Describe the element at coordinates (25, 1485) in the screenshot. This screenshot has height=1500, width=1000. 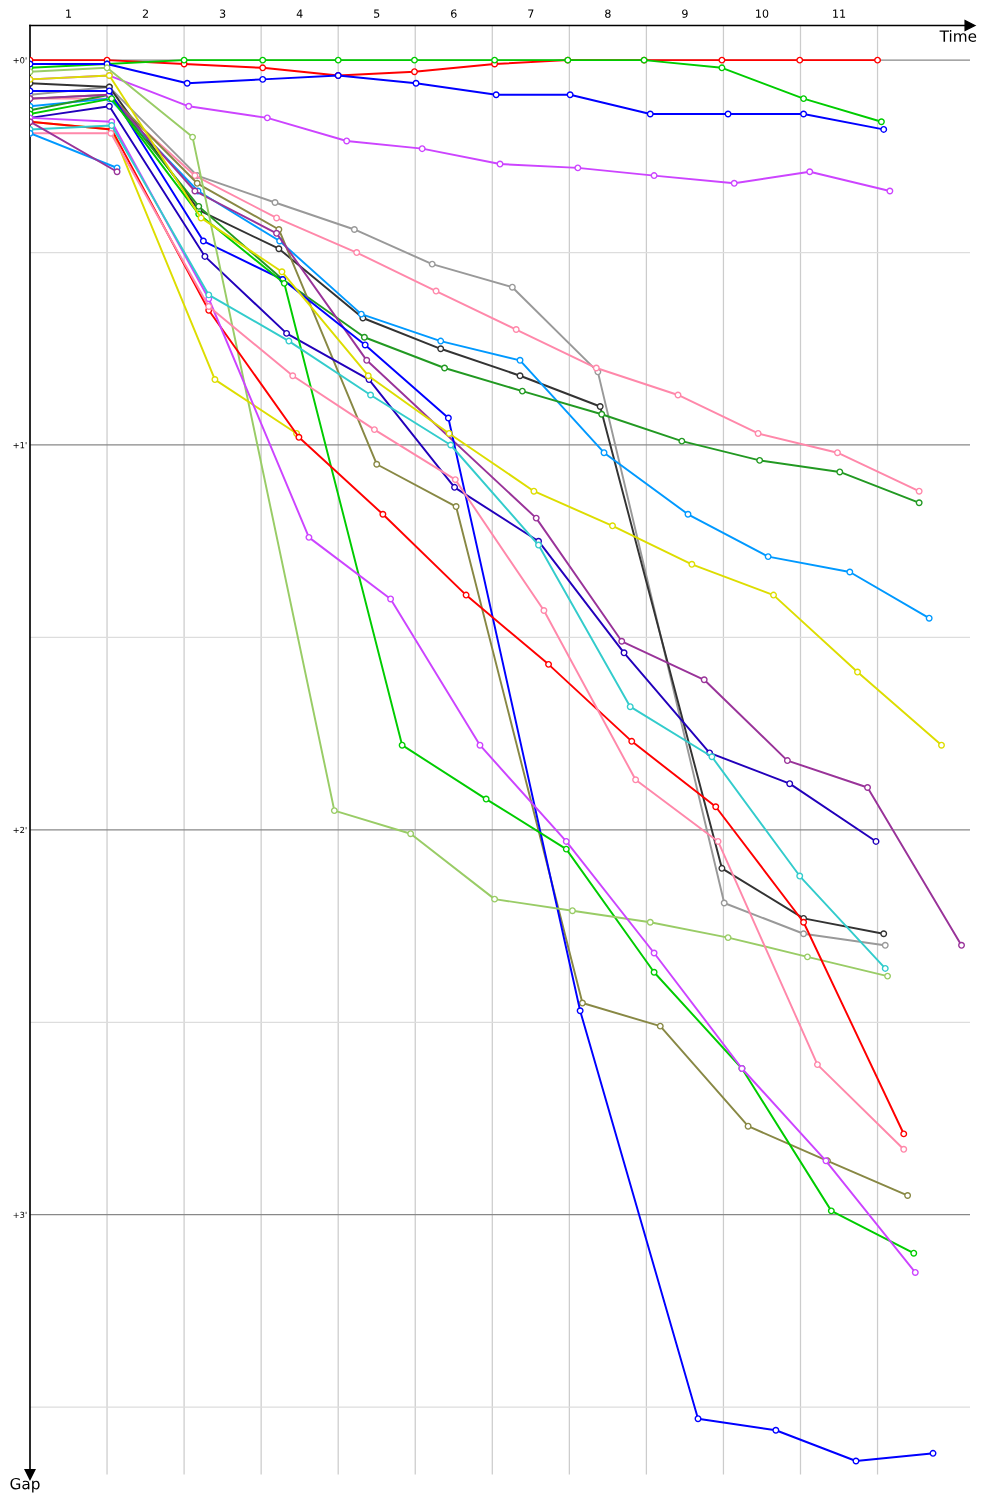
I see `y-axis-title: Gap` at that location.